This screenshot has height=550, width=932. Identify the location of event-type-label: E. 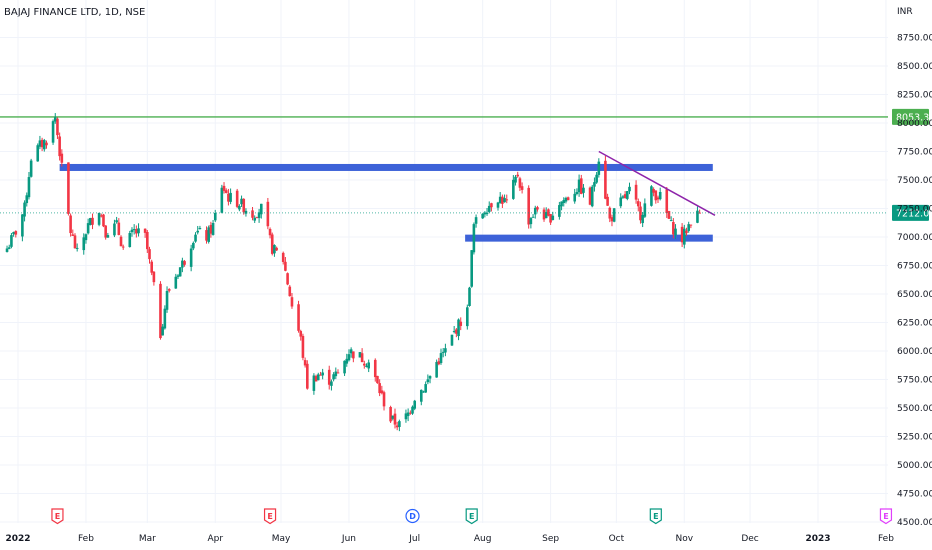
(57, 516).